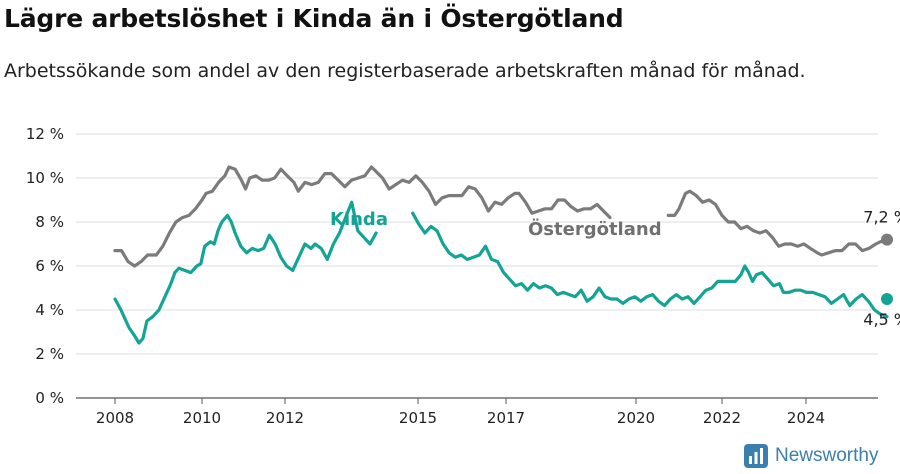 This screenshot has width=900, height=474. I want to click on newsworthy-logo-icon, so click(756, 456).